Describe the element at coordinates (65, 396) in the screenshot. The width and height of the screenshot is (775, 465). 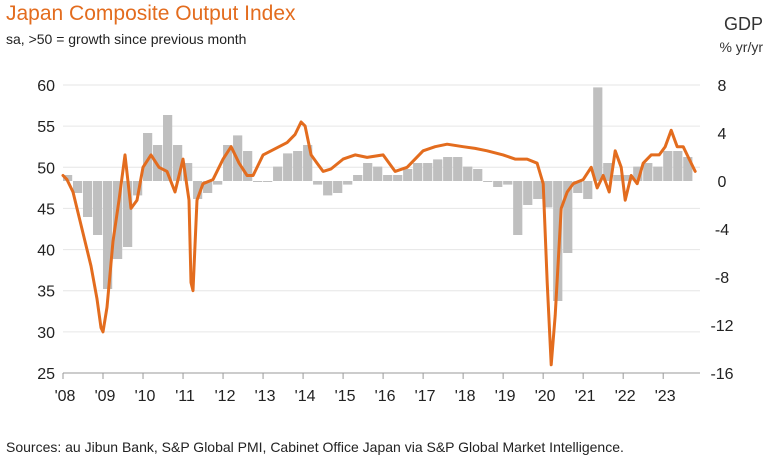
I see `x-tick-label: '08` at that location.